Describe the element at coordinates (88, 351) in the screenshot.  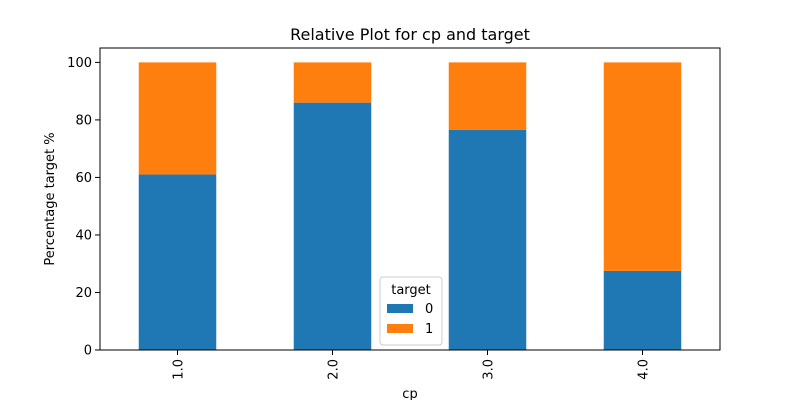
I see `y-tick-label: 0` at that location.